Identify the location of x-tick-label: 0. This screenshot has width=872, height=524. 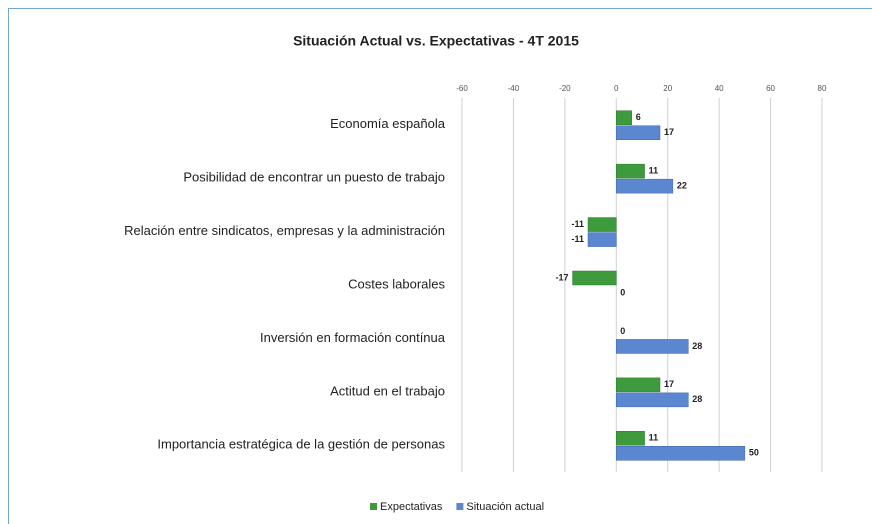
(616, 88).